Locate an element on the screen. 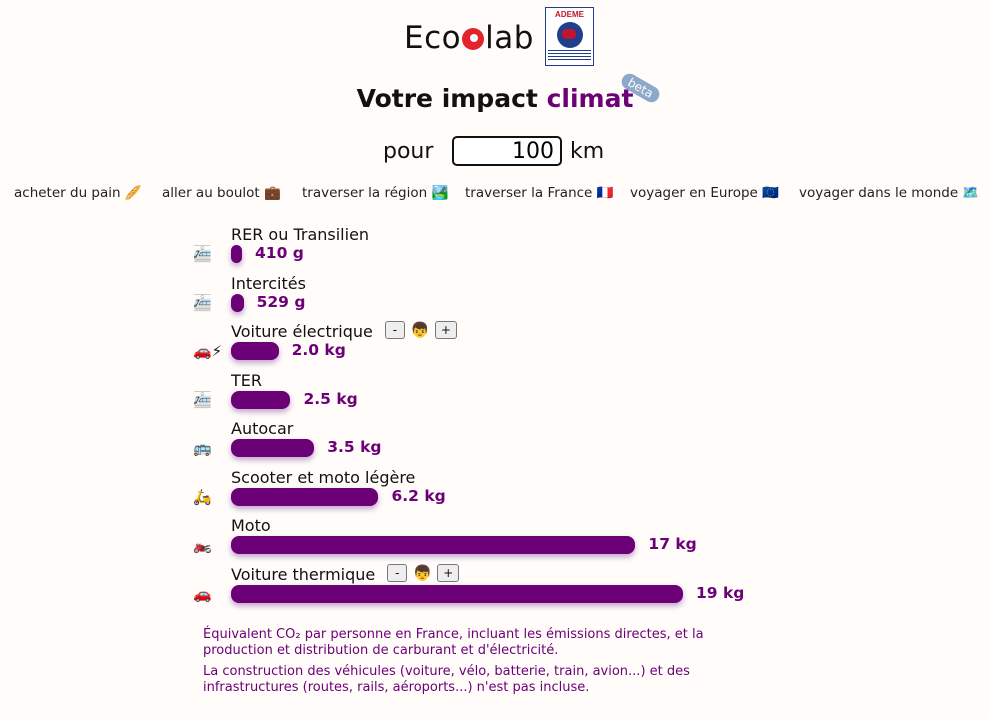 This screenshot has height=719, width=990. transport-icon-ter: 🚈 is located at coordinates (202, 400).